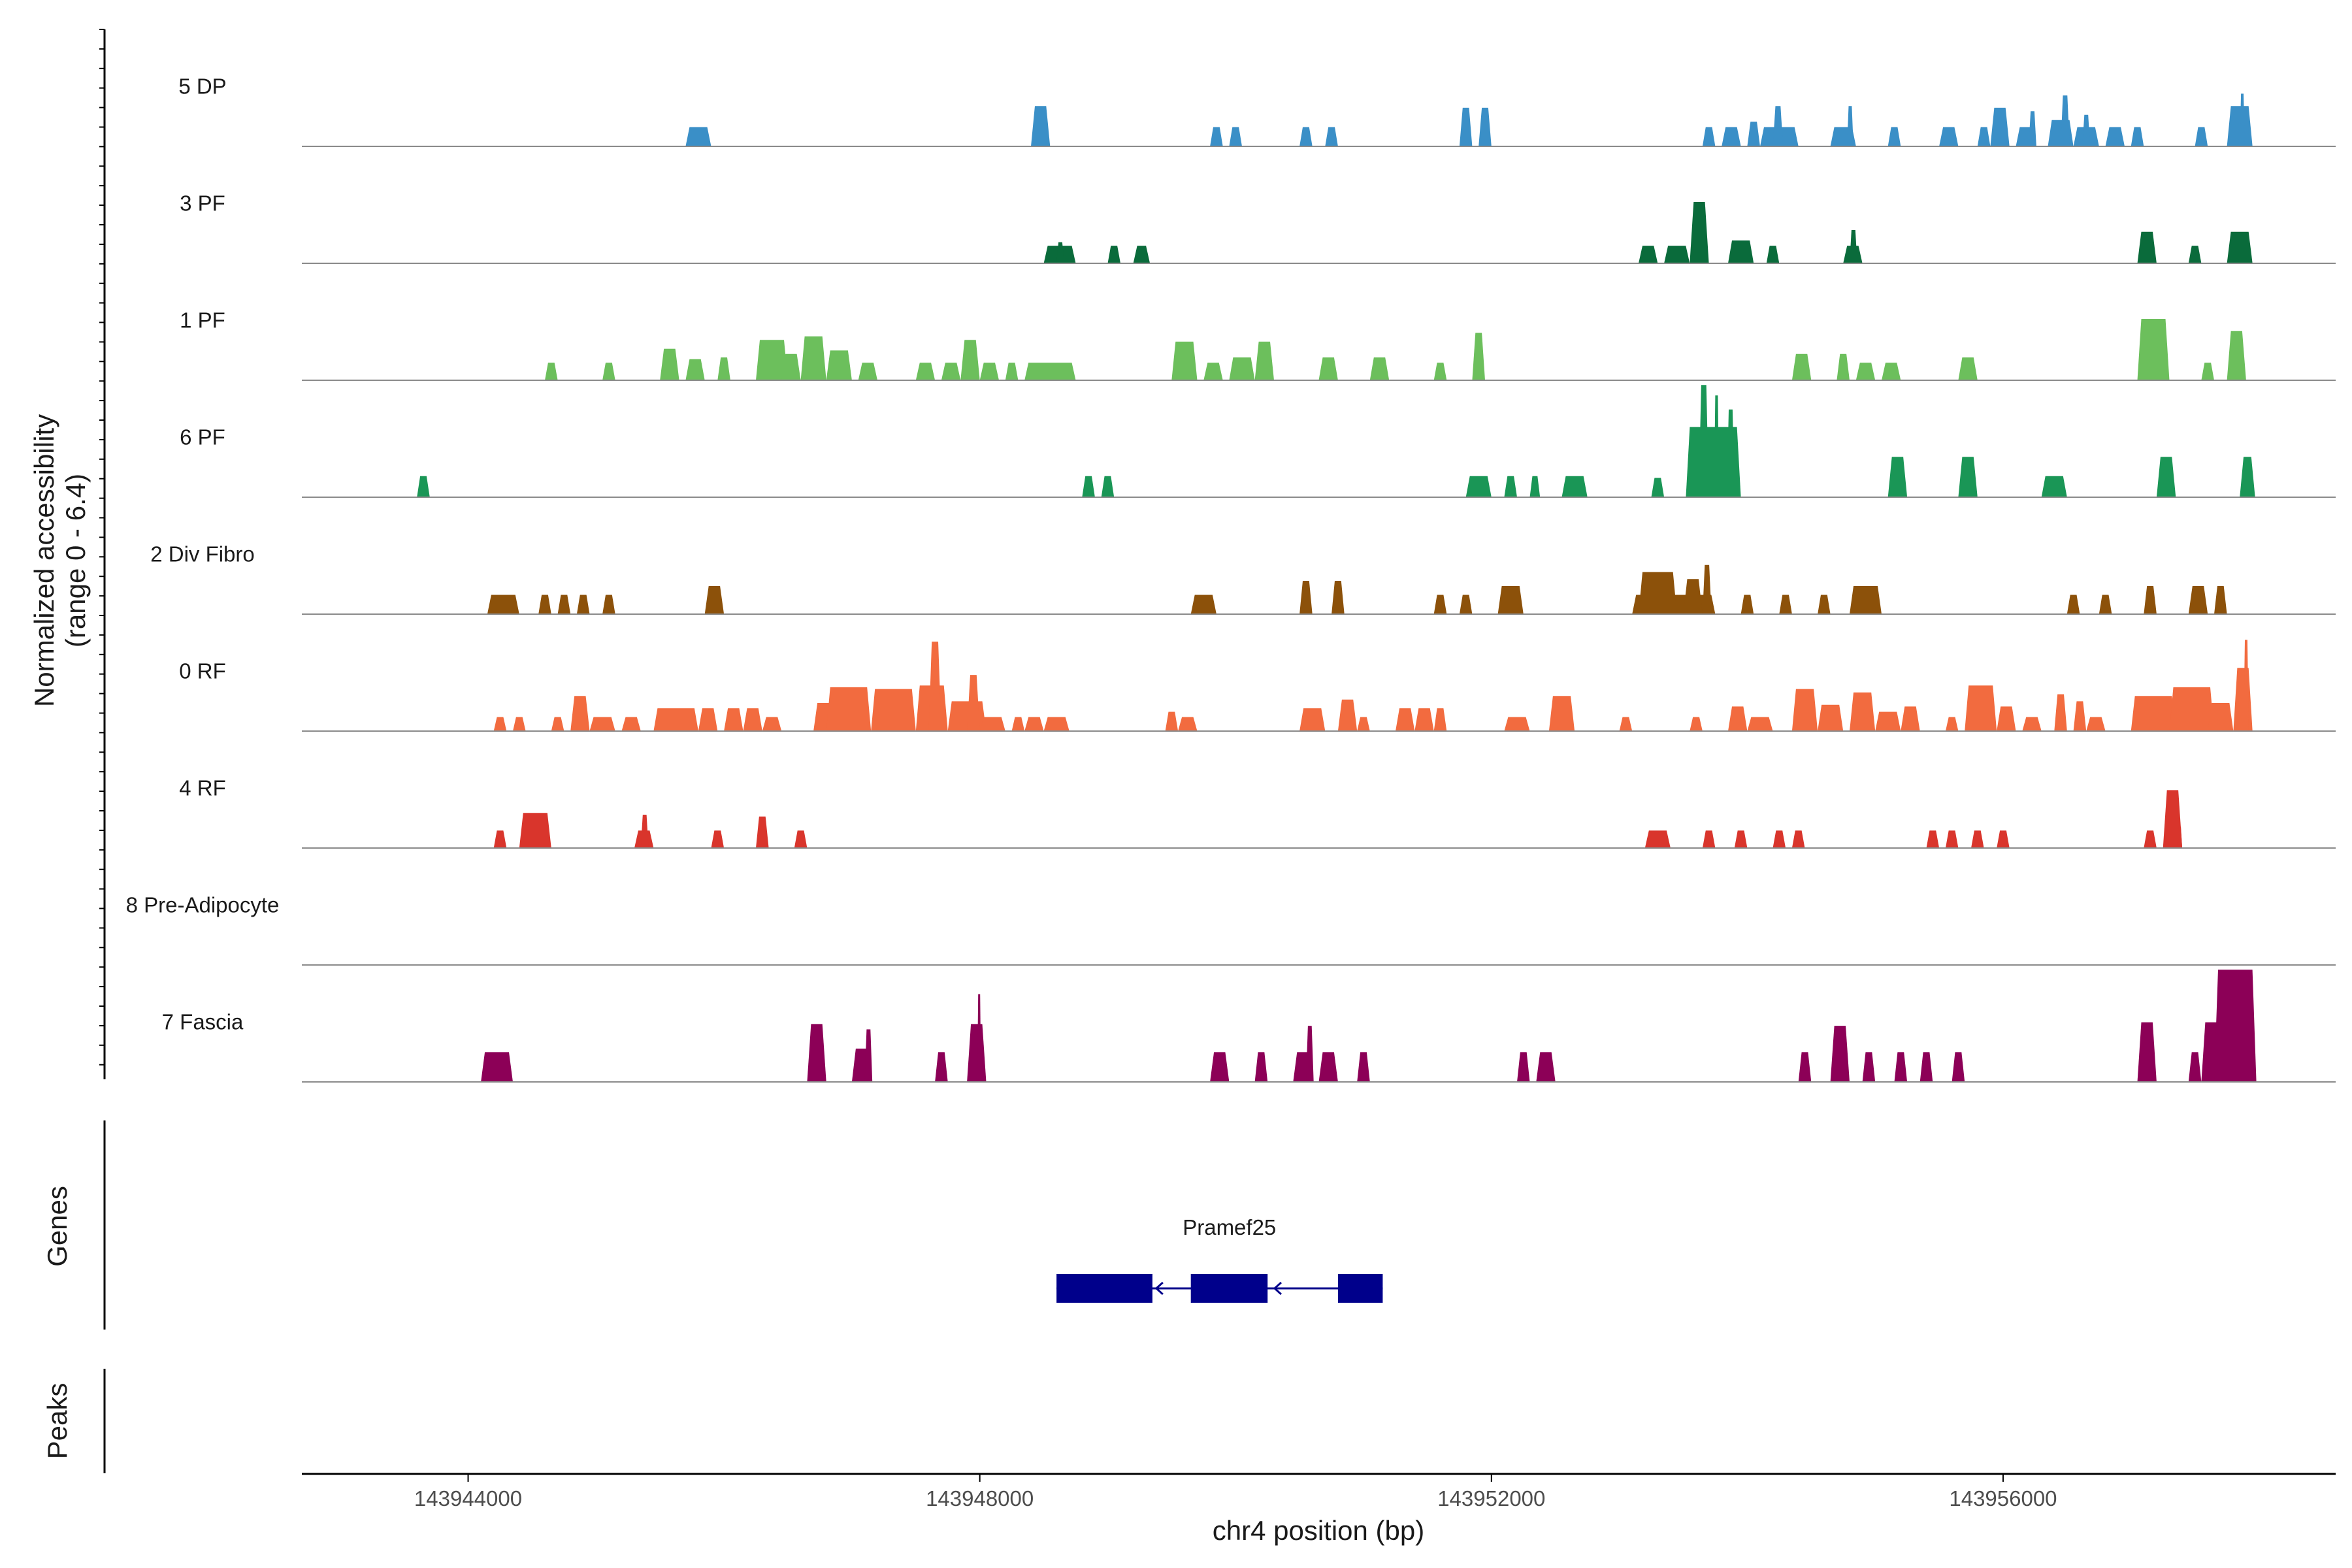 Image resolution: width=2352 pixels, height=1568 pixels. I want to click on track-label-1: 3 PF, so click(202, 203).